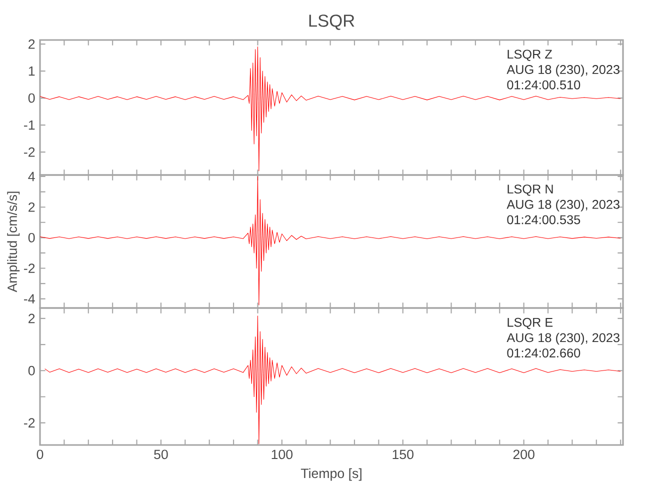  What do you see at coordinates (523, 455) in the screenshot?
I see `x-tick-label: 200` at bounding box center [523, 455].